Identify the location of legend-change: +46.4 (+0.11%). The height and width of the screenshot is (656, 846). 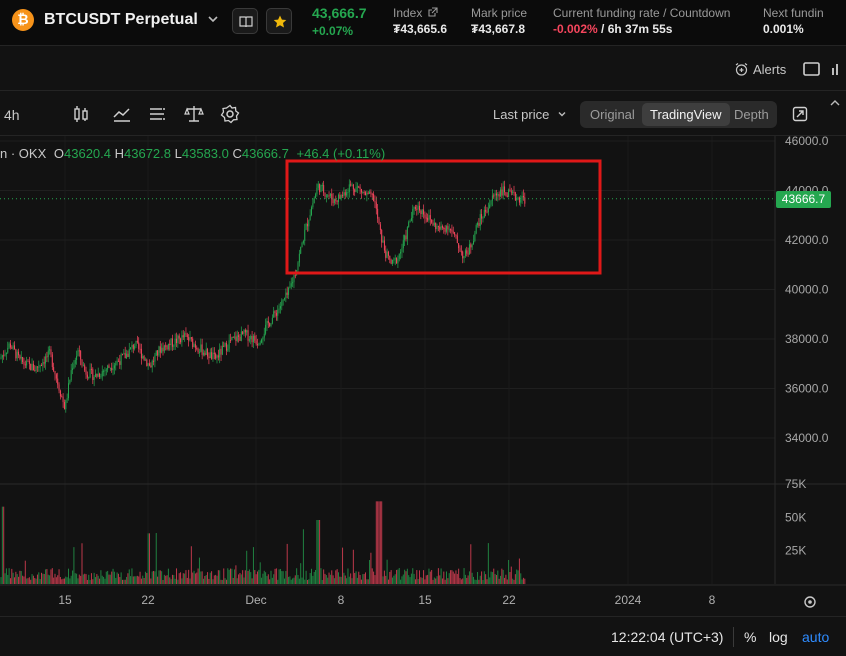
(341, 153).